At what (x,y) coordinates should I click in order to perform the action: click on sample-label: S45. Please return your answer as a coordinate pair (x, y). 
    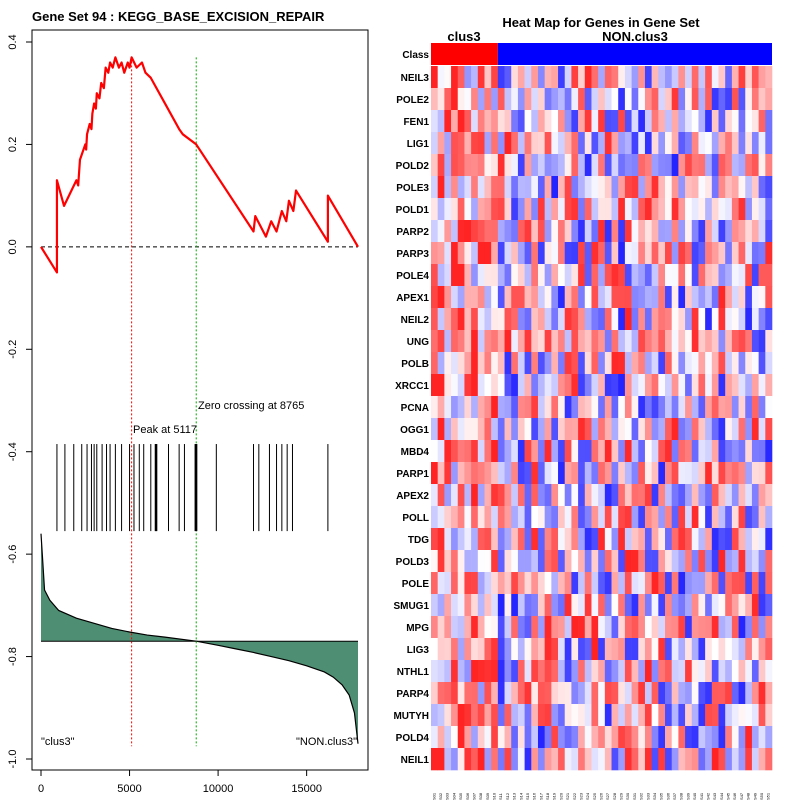
    Looking at the image, I should click on (728, 796).